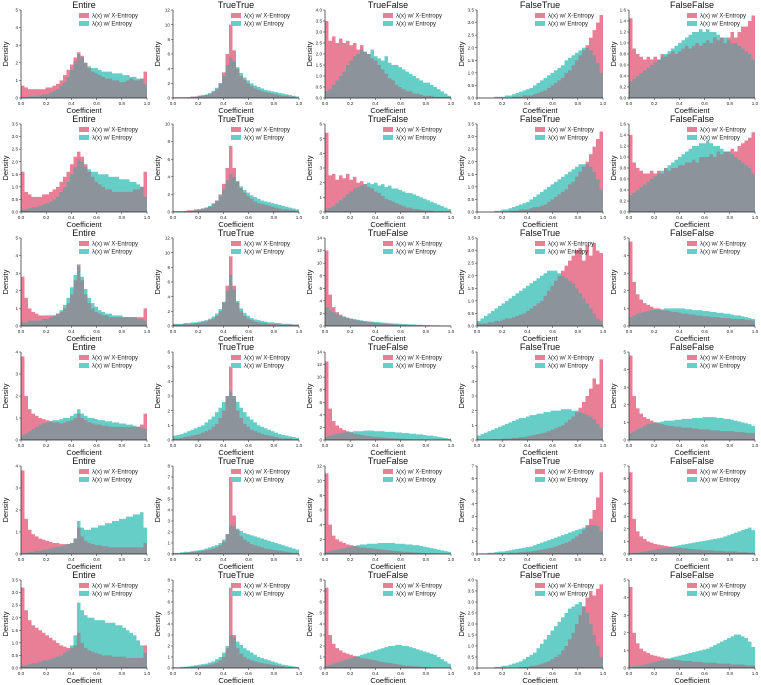  Describe the element at coordinates (624, 668) in the screenshot. I see `y-tick-label: 0` at that location.